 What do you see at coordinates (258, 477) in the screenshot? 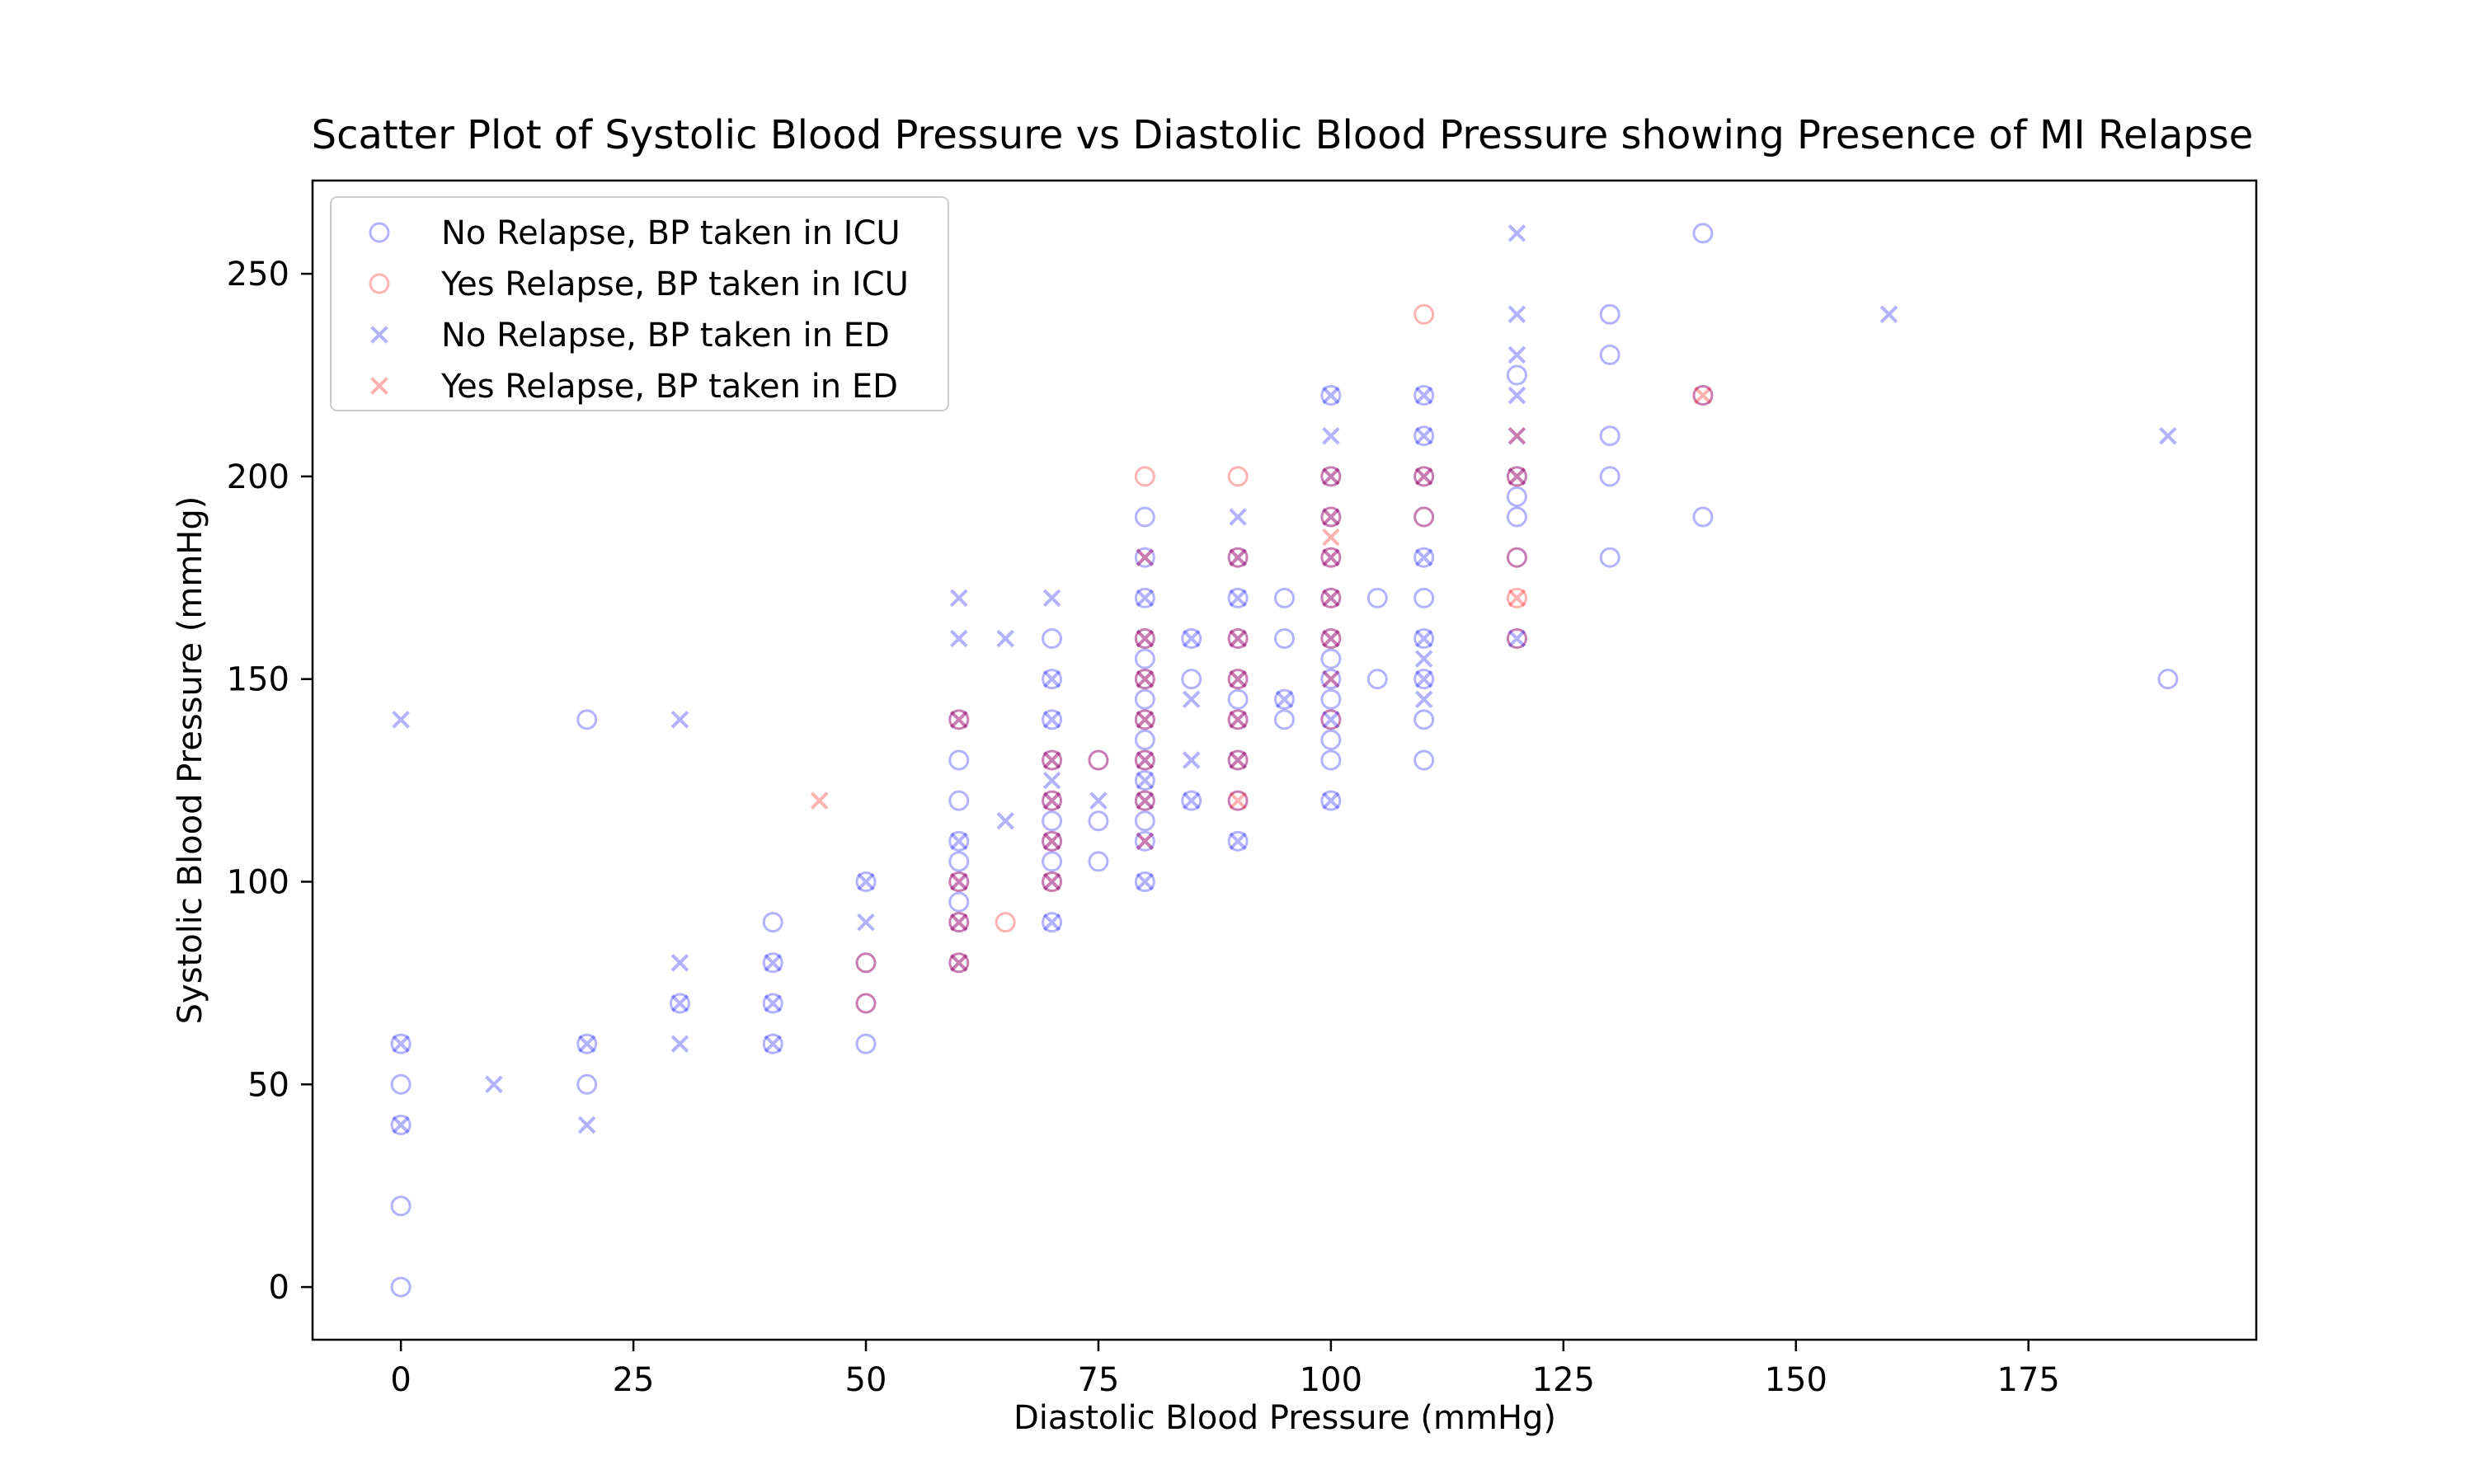
I see `y-tick-label: 200` at bounding box center [258, 477].